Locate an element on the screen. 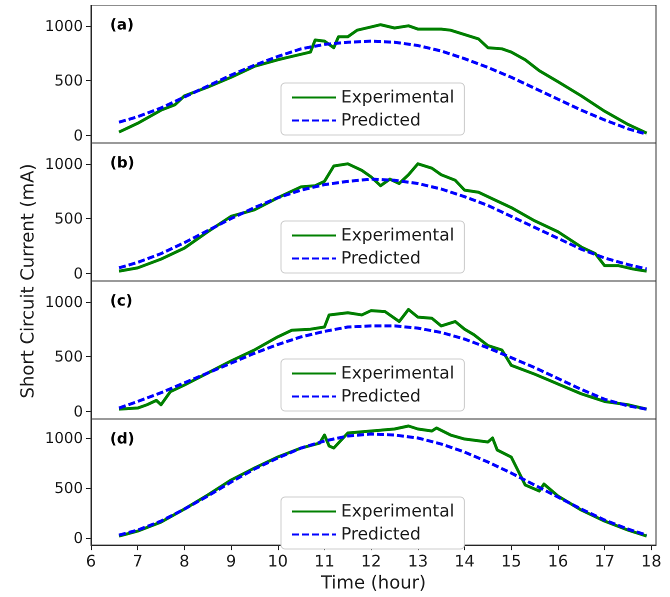 The height and width of the screenshot is (597, 670). x-tick-label: 7 is located at coordinates (137, 561).